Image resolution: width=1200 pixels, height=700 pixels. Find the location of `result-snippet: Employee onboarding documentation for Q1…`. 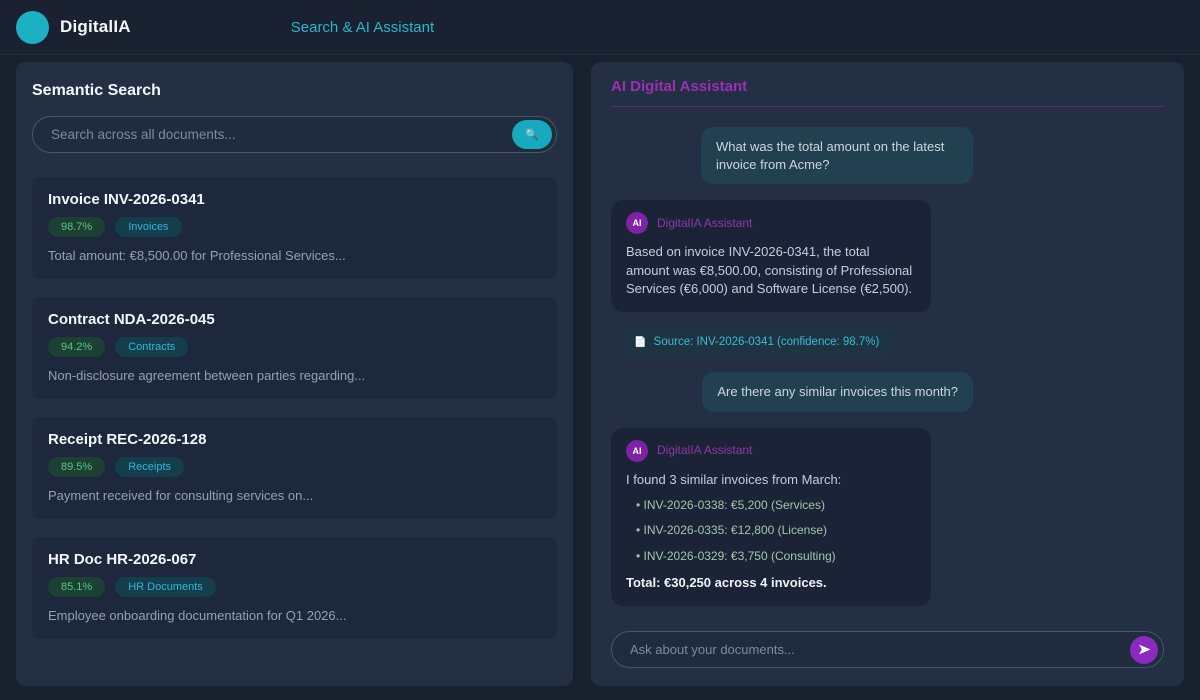

result-snippet: Employee onboarding documentation for Q1… is located at coordinates (197, 616).